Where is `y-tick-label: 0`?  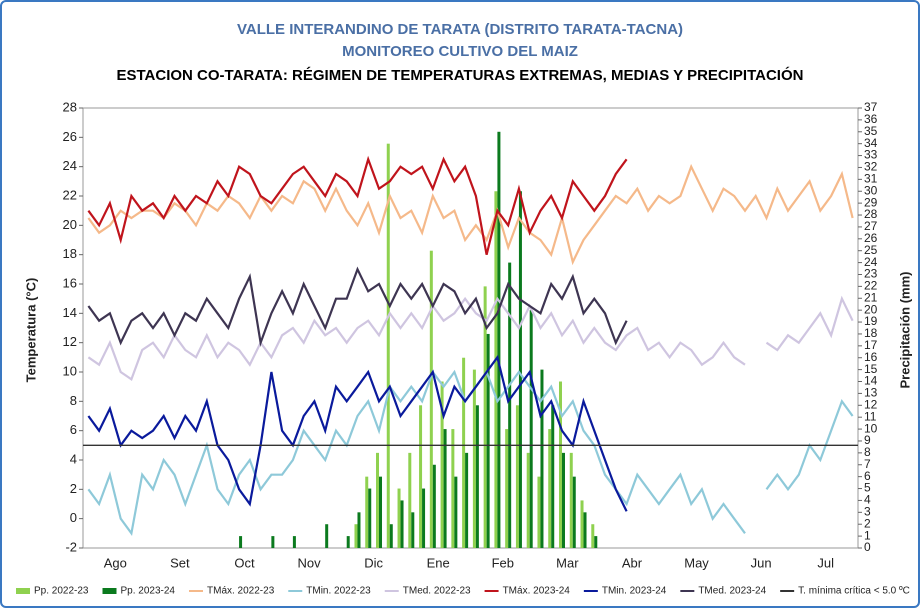
y-tick-label: 0 is located at coordinates (73, 517).